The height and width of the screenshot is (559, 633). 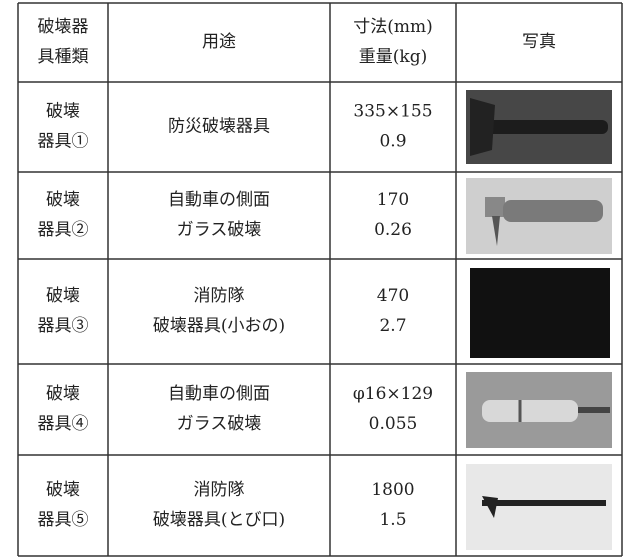 What do you see at coordinates (393, 230) in the screenshot?
I see `cell-text: 0.26` at bounding box center [393, 230].